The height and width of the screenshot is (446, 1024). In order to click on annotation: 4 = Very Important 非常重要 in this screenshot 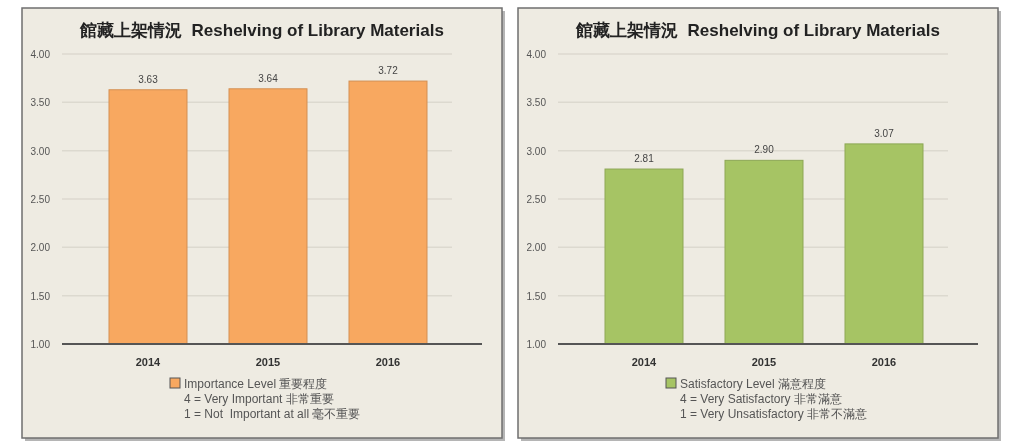, I will do `click(259, 399)`.